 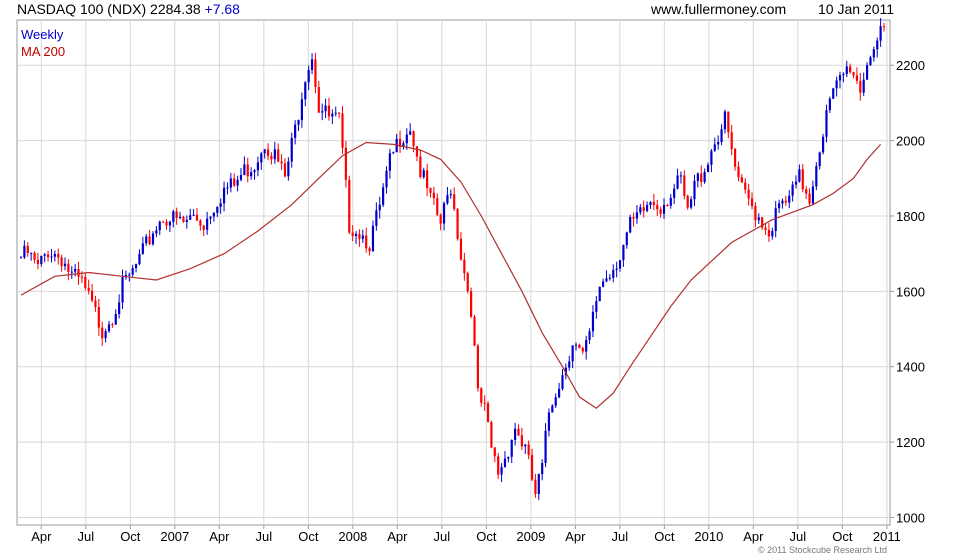 What do you see at coordinates (910, 65) in the screenshot?
I see `y-tick-label: 2200` at bounding box center [910, 65].